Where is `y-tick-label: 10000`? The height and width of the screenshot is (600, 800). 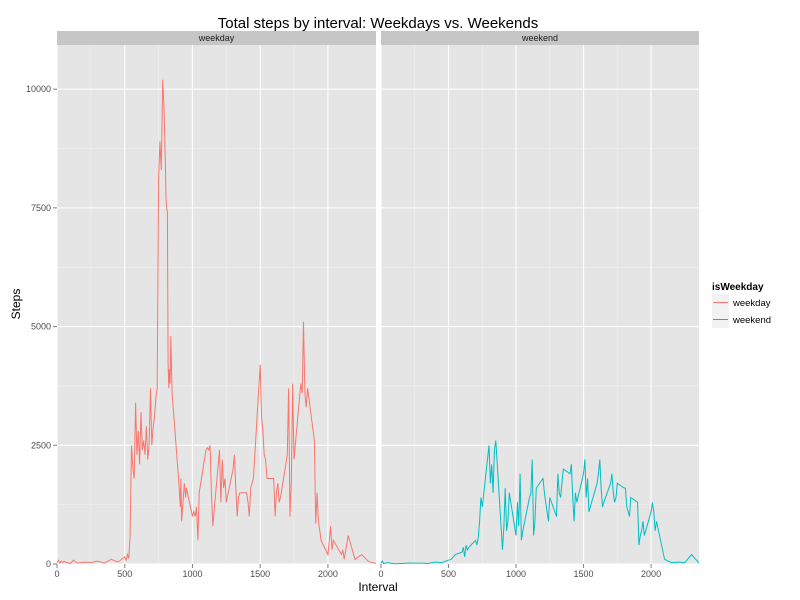
y-tick-label: 10000 is located at coordinates (38, 89).